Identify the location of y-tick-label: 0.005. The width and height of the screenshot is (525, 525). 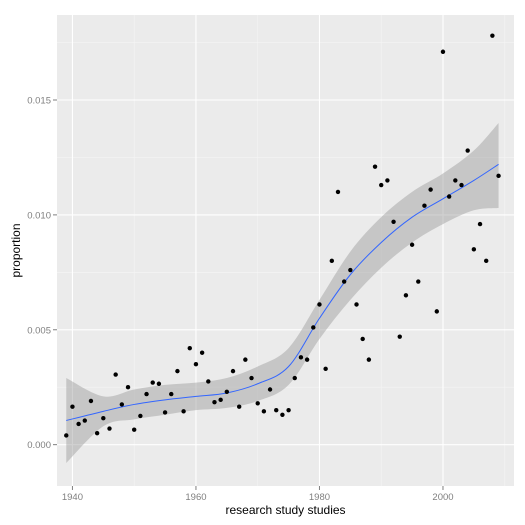
(39, 330).